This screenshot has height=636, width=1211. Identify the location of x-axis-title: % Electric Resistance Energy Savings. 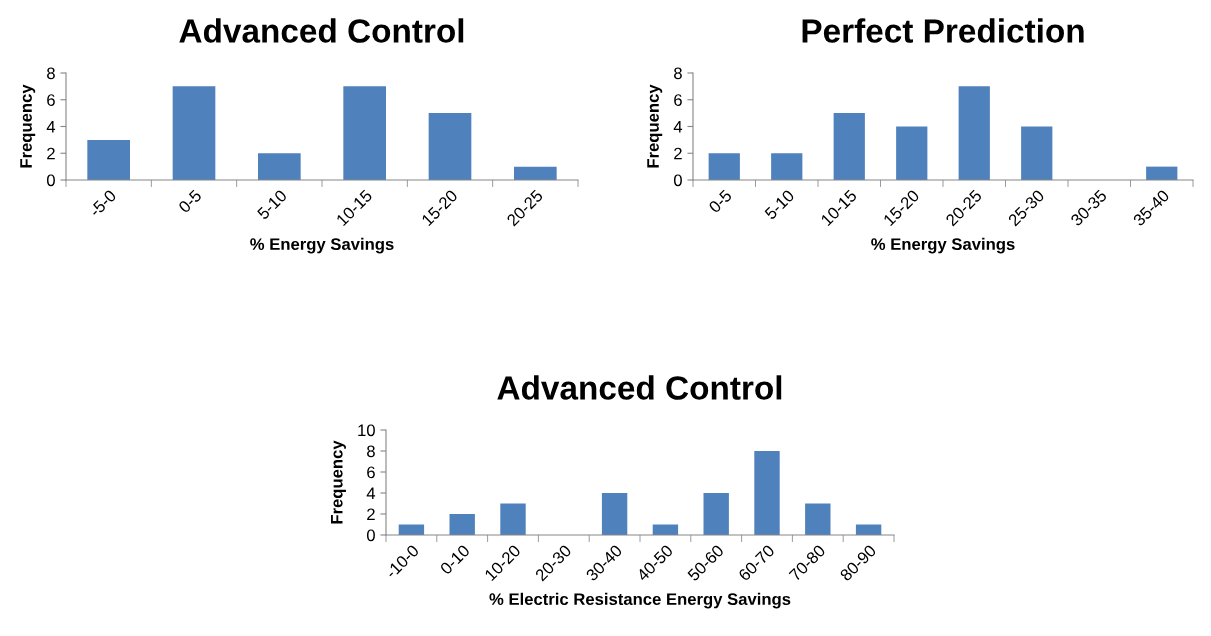
(640, 600).